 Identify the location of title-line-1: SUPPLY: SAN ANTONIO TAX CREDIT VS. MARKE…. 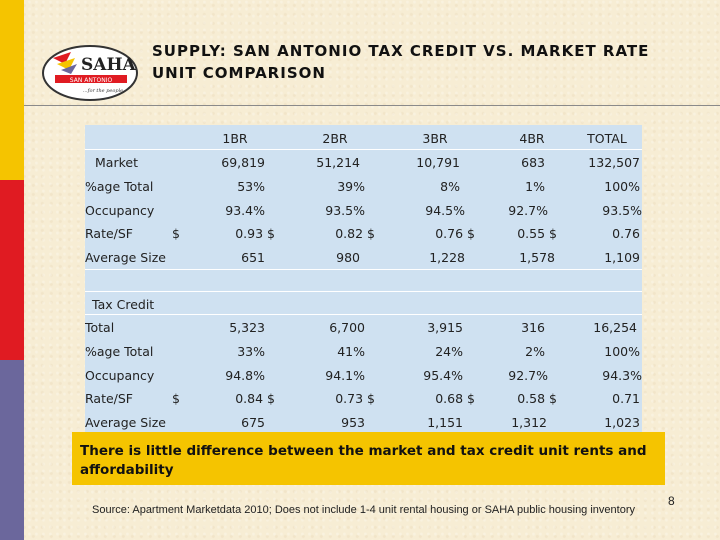
(401, 51).